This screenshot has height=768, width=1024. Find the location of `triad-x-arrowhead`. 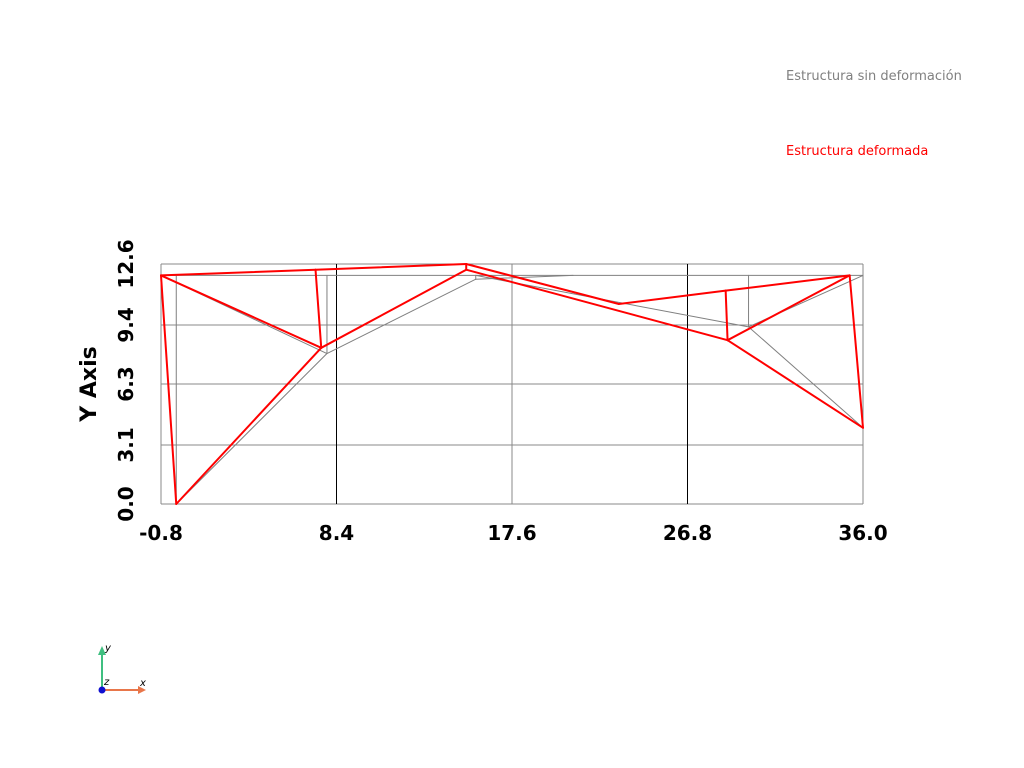

triad-x-arrowhead is located at coordinates (142, 690).